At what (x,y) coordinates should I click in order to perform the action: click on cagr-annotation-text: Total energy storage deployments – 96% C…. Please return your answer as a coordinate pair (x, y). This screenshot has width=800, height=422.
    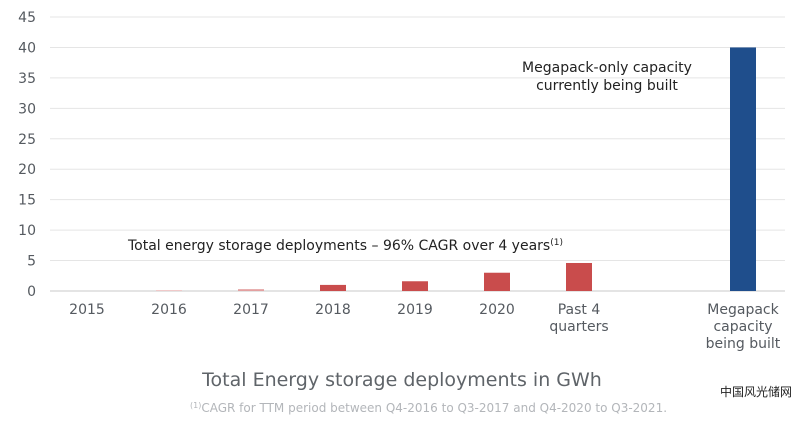
    Looking at the image, I should click on (338, 246).